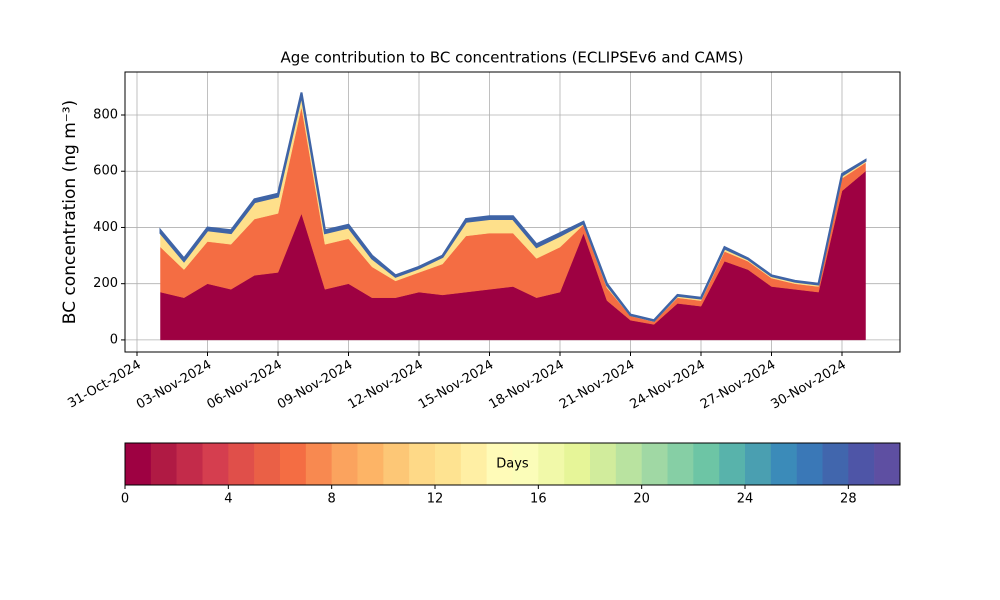 The image size is (1000, 600). Describe the element at coordinates (114, 339) in the screenshot. I see `y-tick-label: 0` at that location.